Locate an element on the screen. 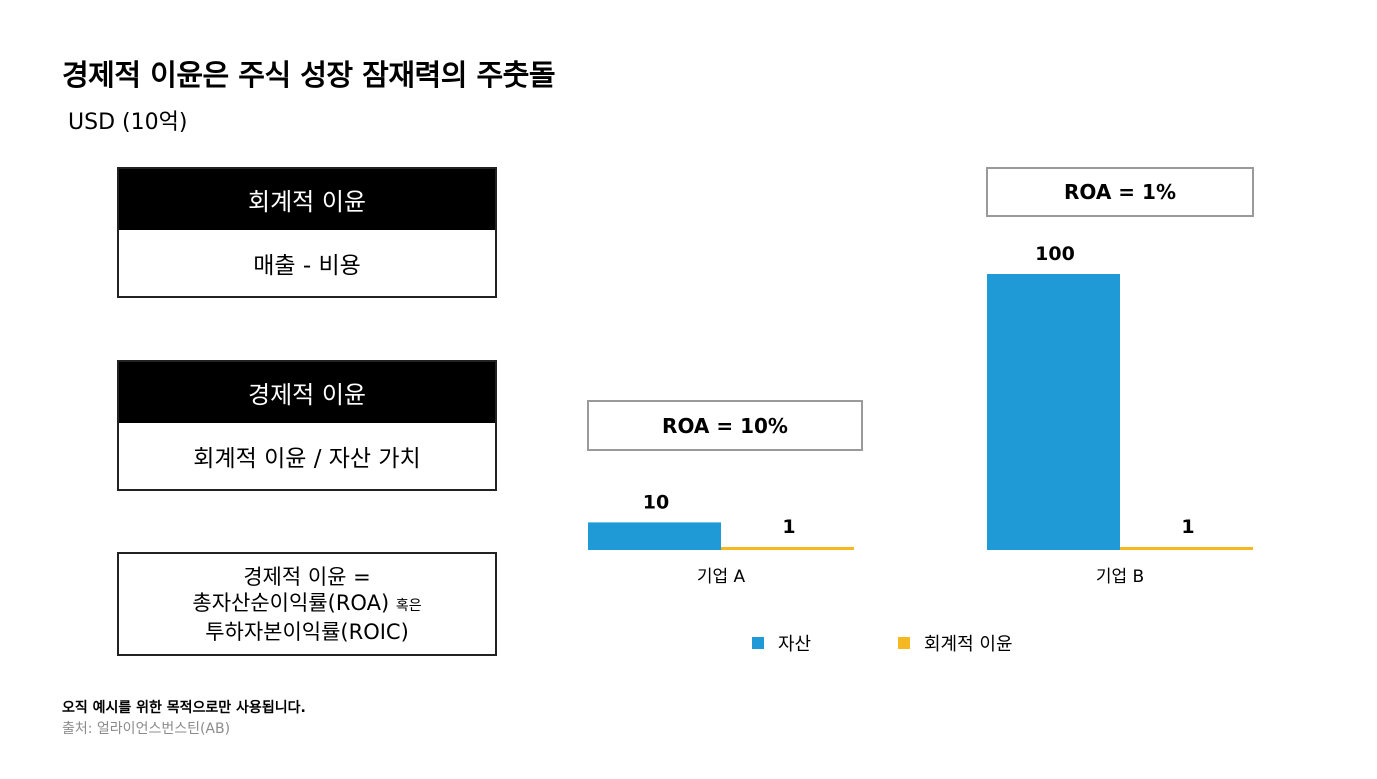  formula-box: 경제적 이윤 = 총자산순이익률(ROA) 혹은 투하자본이익률(ROIC) is located at coordinates (307, 604).